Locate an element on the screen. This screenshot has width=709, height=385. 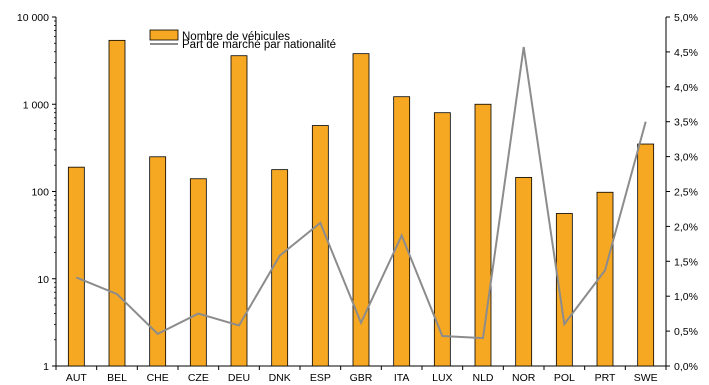
x-tick-label: SWE is located at coordinates (646, 378).